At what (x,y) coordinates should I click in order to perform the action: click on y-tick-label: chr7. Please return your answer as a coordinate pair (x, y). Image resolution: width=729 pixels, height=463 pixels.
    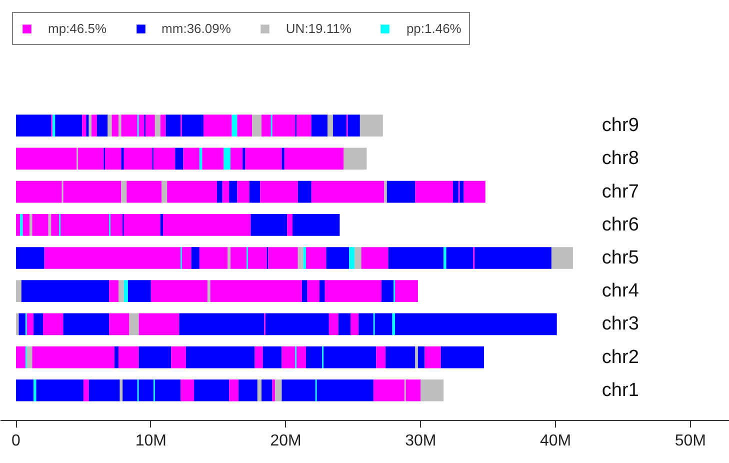
    Looking at the image, I should click on (620, 191).